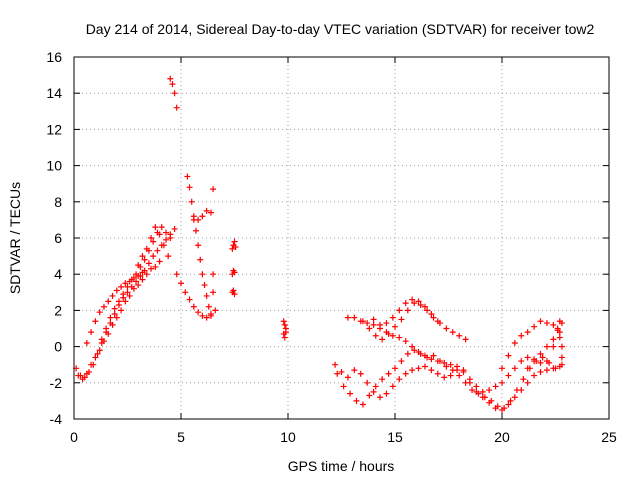 The image size is (640, 480). What do you see at coordinates (54, 166) in the screenshot?
I see `y-tick-label: 10` at bounding box center [54, 166].